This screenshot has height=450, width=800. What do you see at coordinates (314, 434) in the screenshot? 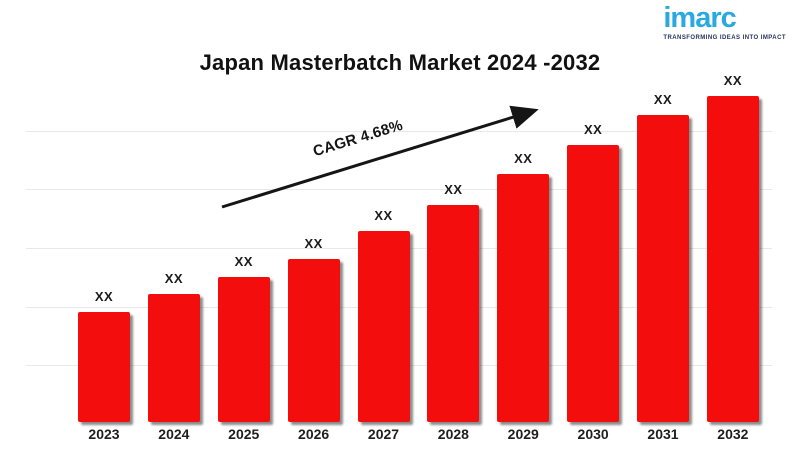
I see `x-axis-label-2026: 2026` at bounding box center [314, 434].